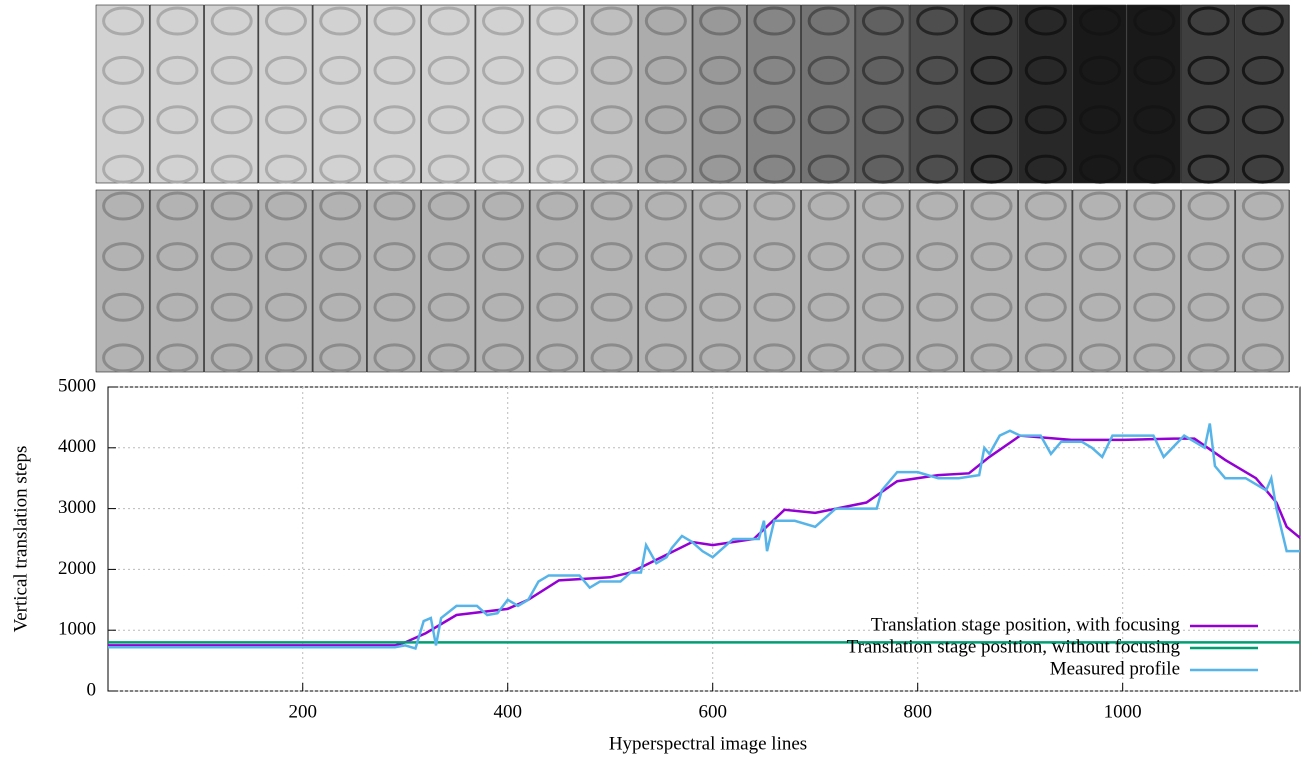 The height and width of the screenshot is (759, 1302). What do you see at coordinates (712, 711) in the screenshot?
I see `x-tick-label: 600` at bounding box center [712, 711].